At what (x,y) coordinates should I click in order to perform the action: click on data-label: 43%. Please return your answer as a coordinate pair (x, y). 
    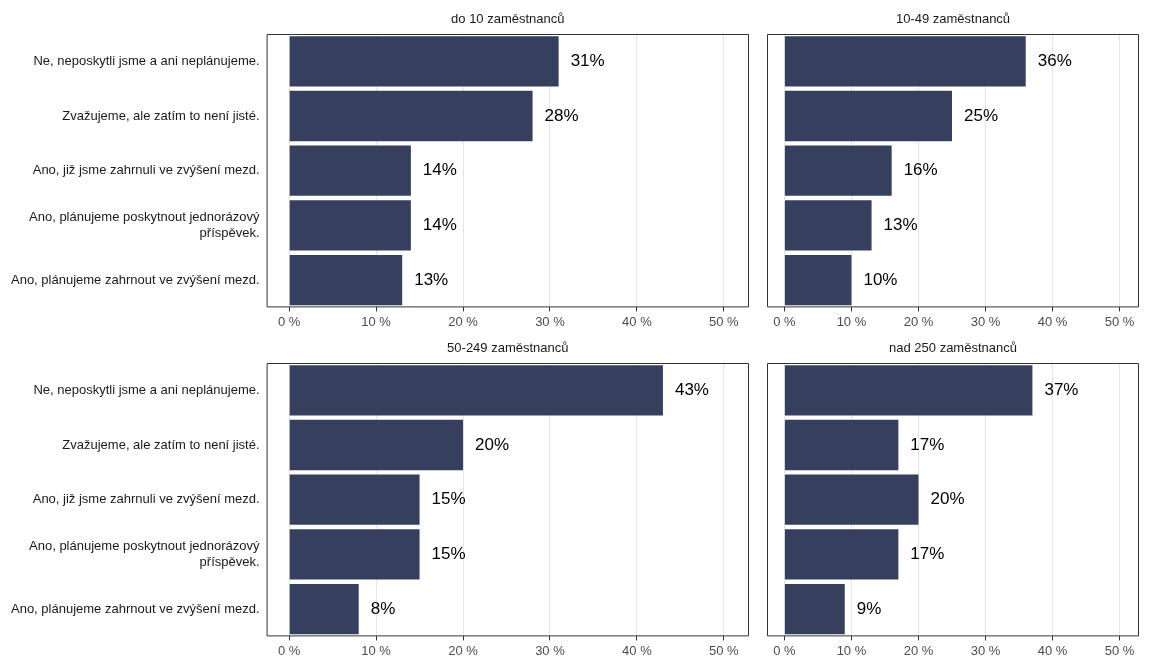
    Looking at the image, I should click on (691, 390).